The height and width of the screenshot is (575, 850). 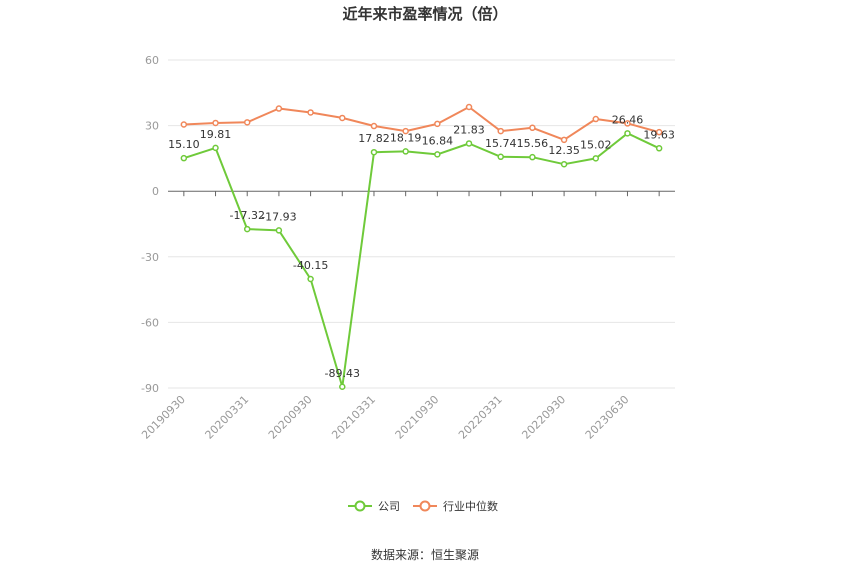 What do you see at coordinates (152, 126) in the screenshot?
I see `y-tick-label: 30` at bounding box center [152, 126].